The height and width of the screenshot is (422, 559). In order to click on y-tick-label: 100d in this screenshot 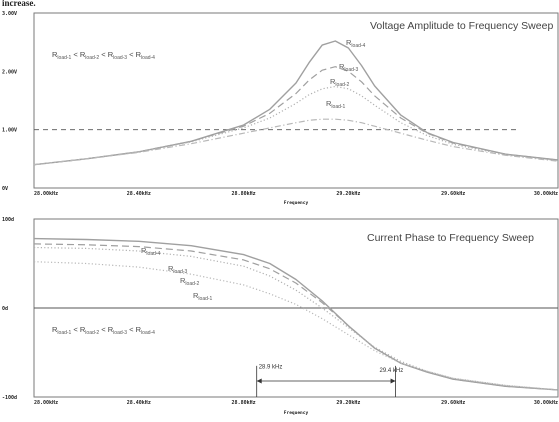, I will do `click(8, 220)`.